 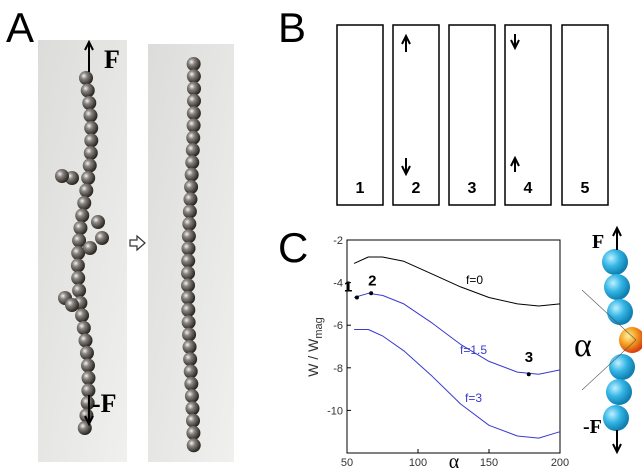 I want to click on panel-label: C, so click(x=293, y=247).